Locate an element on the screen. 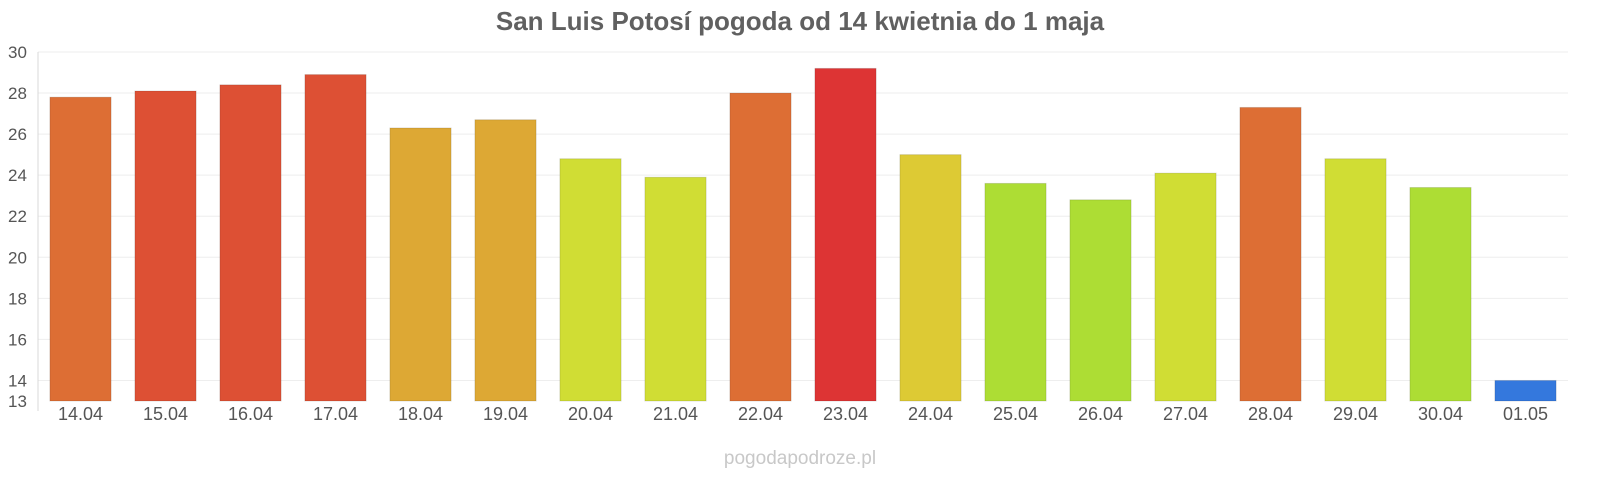  x-tick-label: 19.04 is located at coordinates (505, 414).